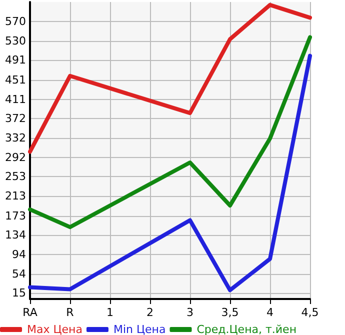  Describe the element at coordinates (15, 177) in the screenshot. I see `y-tick-label: 253` at that location.